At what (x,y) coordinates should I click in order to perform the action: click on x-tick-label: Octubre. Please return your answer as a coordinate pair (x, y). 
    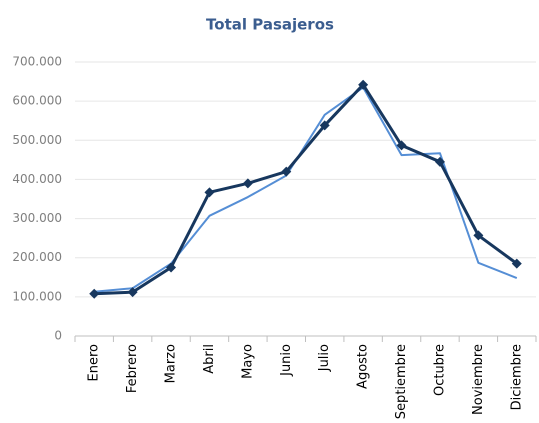
    Looking at the image, I should click on (439, 370).